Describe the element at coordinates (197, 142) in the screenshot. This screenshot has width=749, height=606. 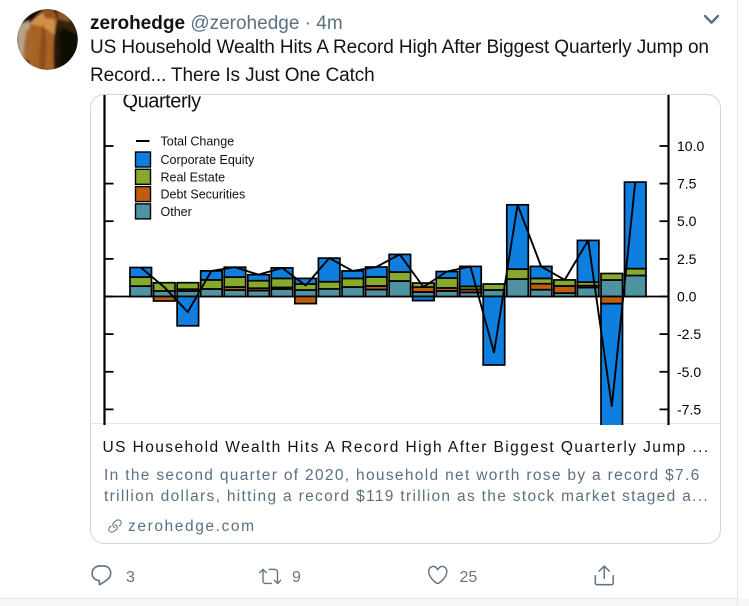
I see `svg-text: Total Change` at that location.